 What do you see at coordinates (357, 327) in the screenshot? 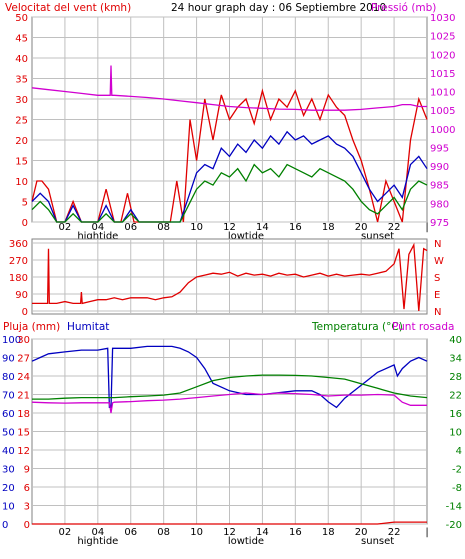
I see `temperature-label: Temperatura (°C)` at bounding box center [357, 327].